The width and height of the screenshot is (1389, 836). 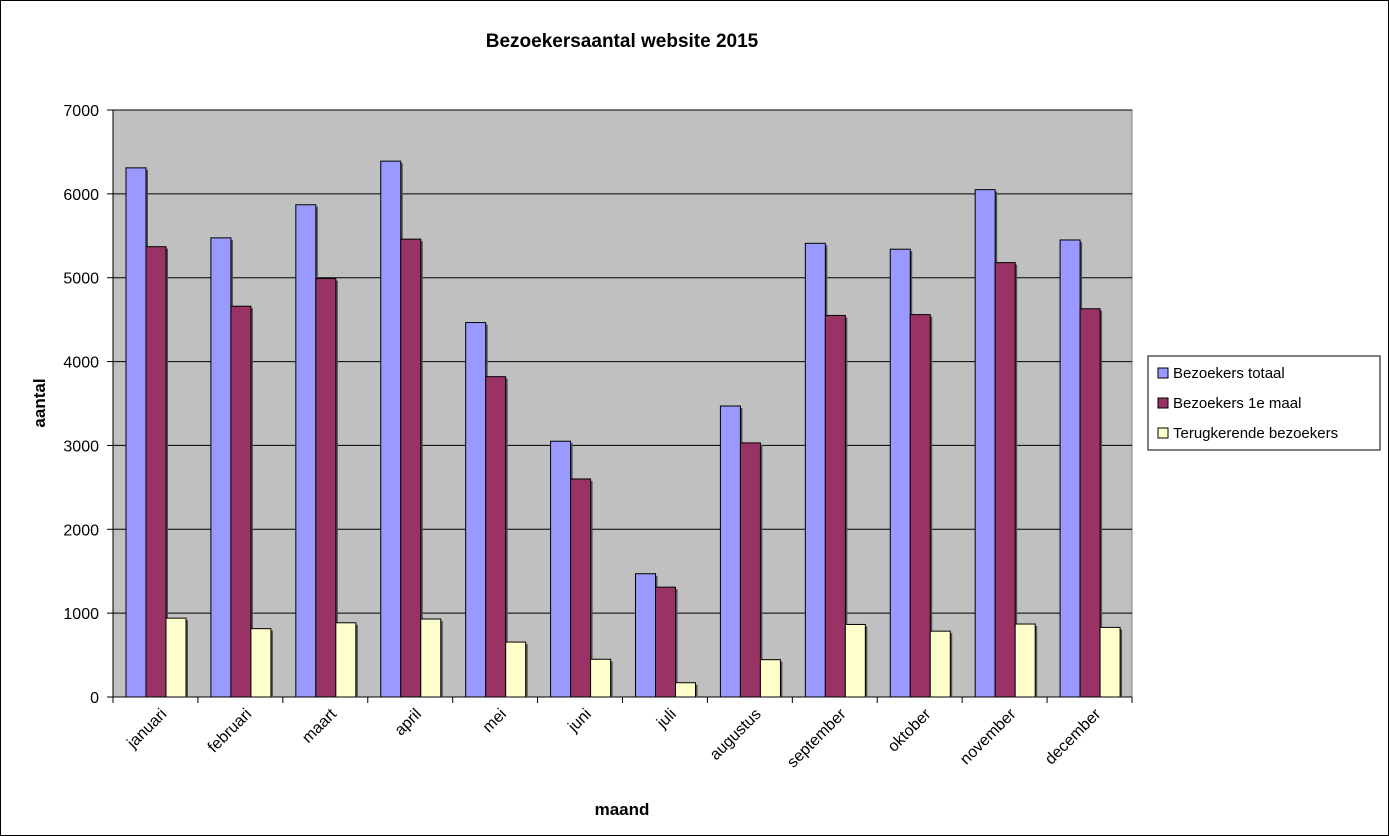 What do you see at coordinates (81, 363) in the screenshot?
I see `y-tick-label: 4000` at bounding box center [81, 363].